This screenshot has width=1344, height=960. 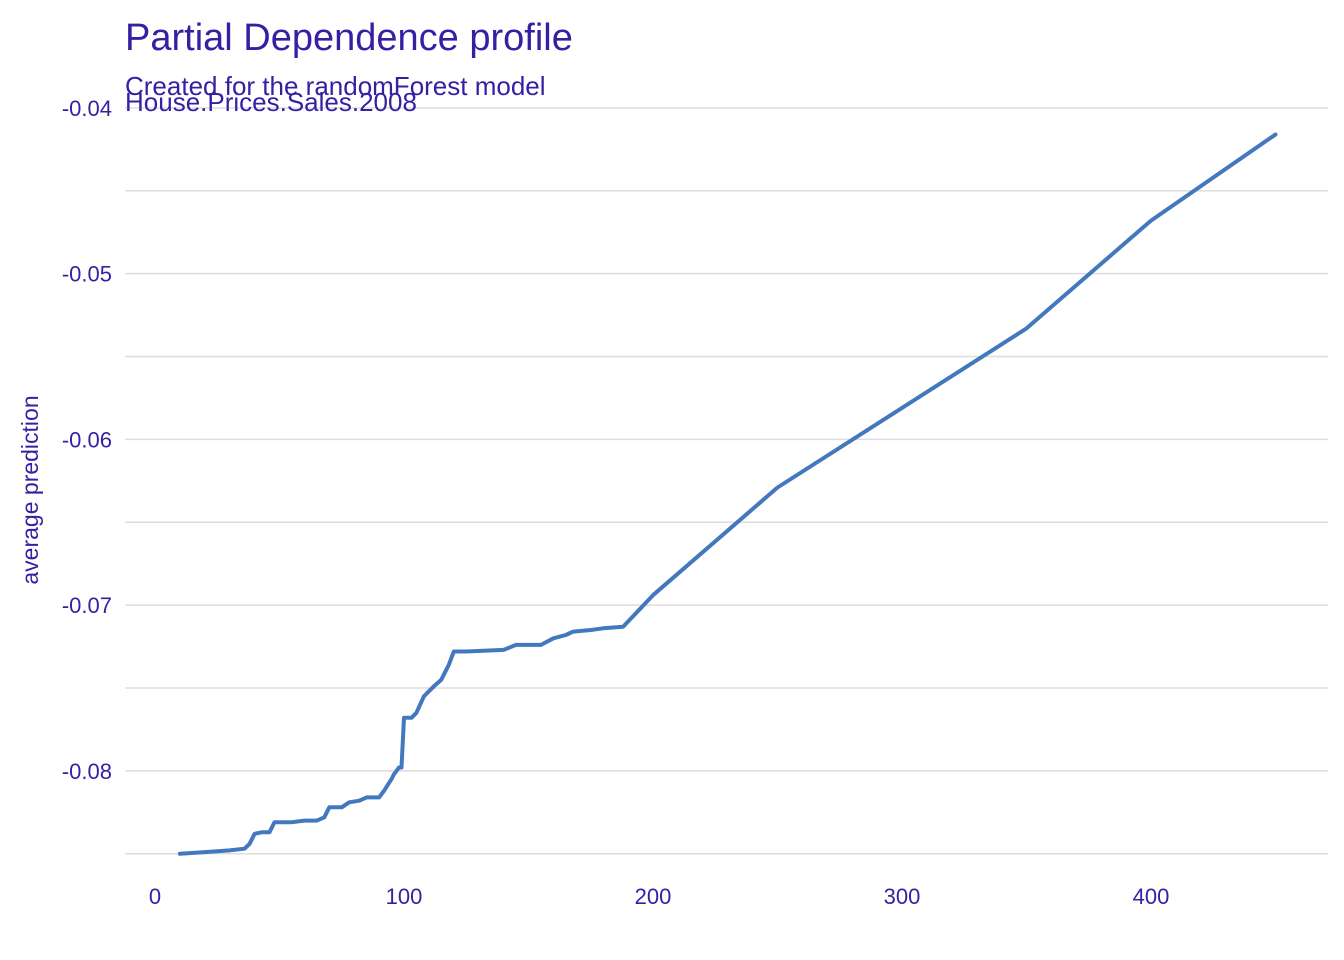 I want to click on y-axis-label: average prediction, so click(x=30, y=489).